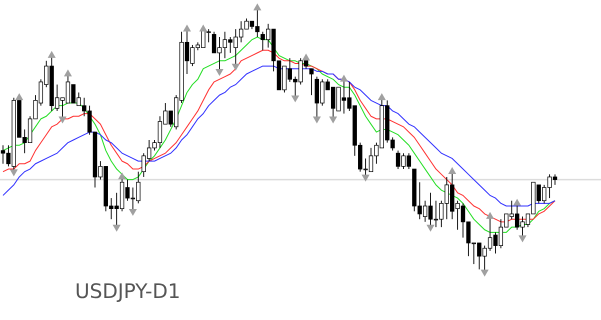 Image resolution: width=601 pixels, height=320 pixels. What do you see at coordinates (311, 82) in the screenshot?
I see `candlestick` at bounding box center [311, 82].